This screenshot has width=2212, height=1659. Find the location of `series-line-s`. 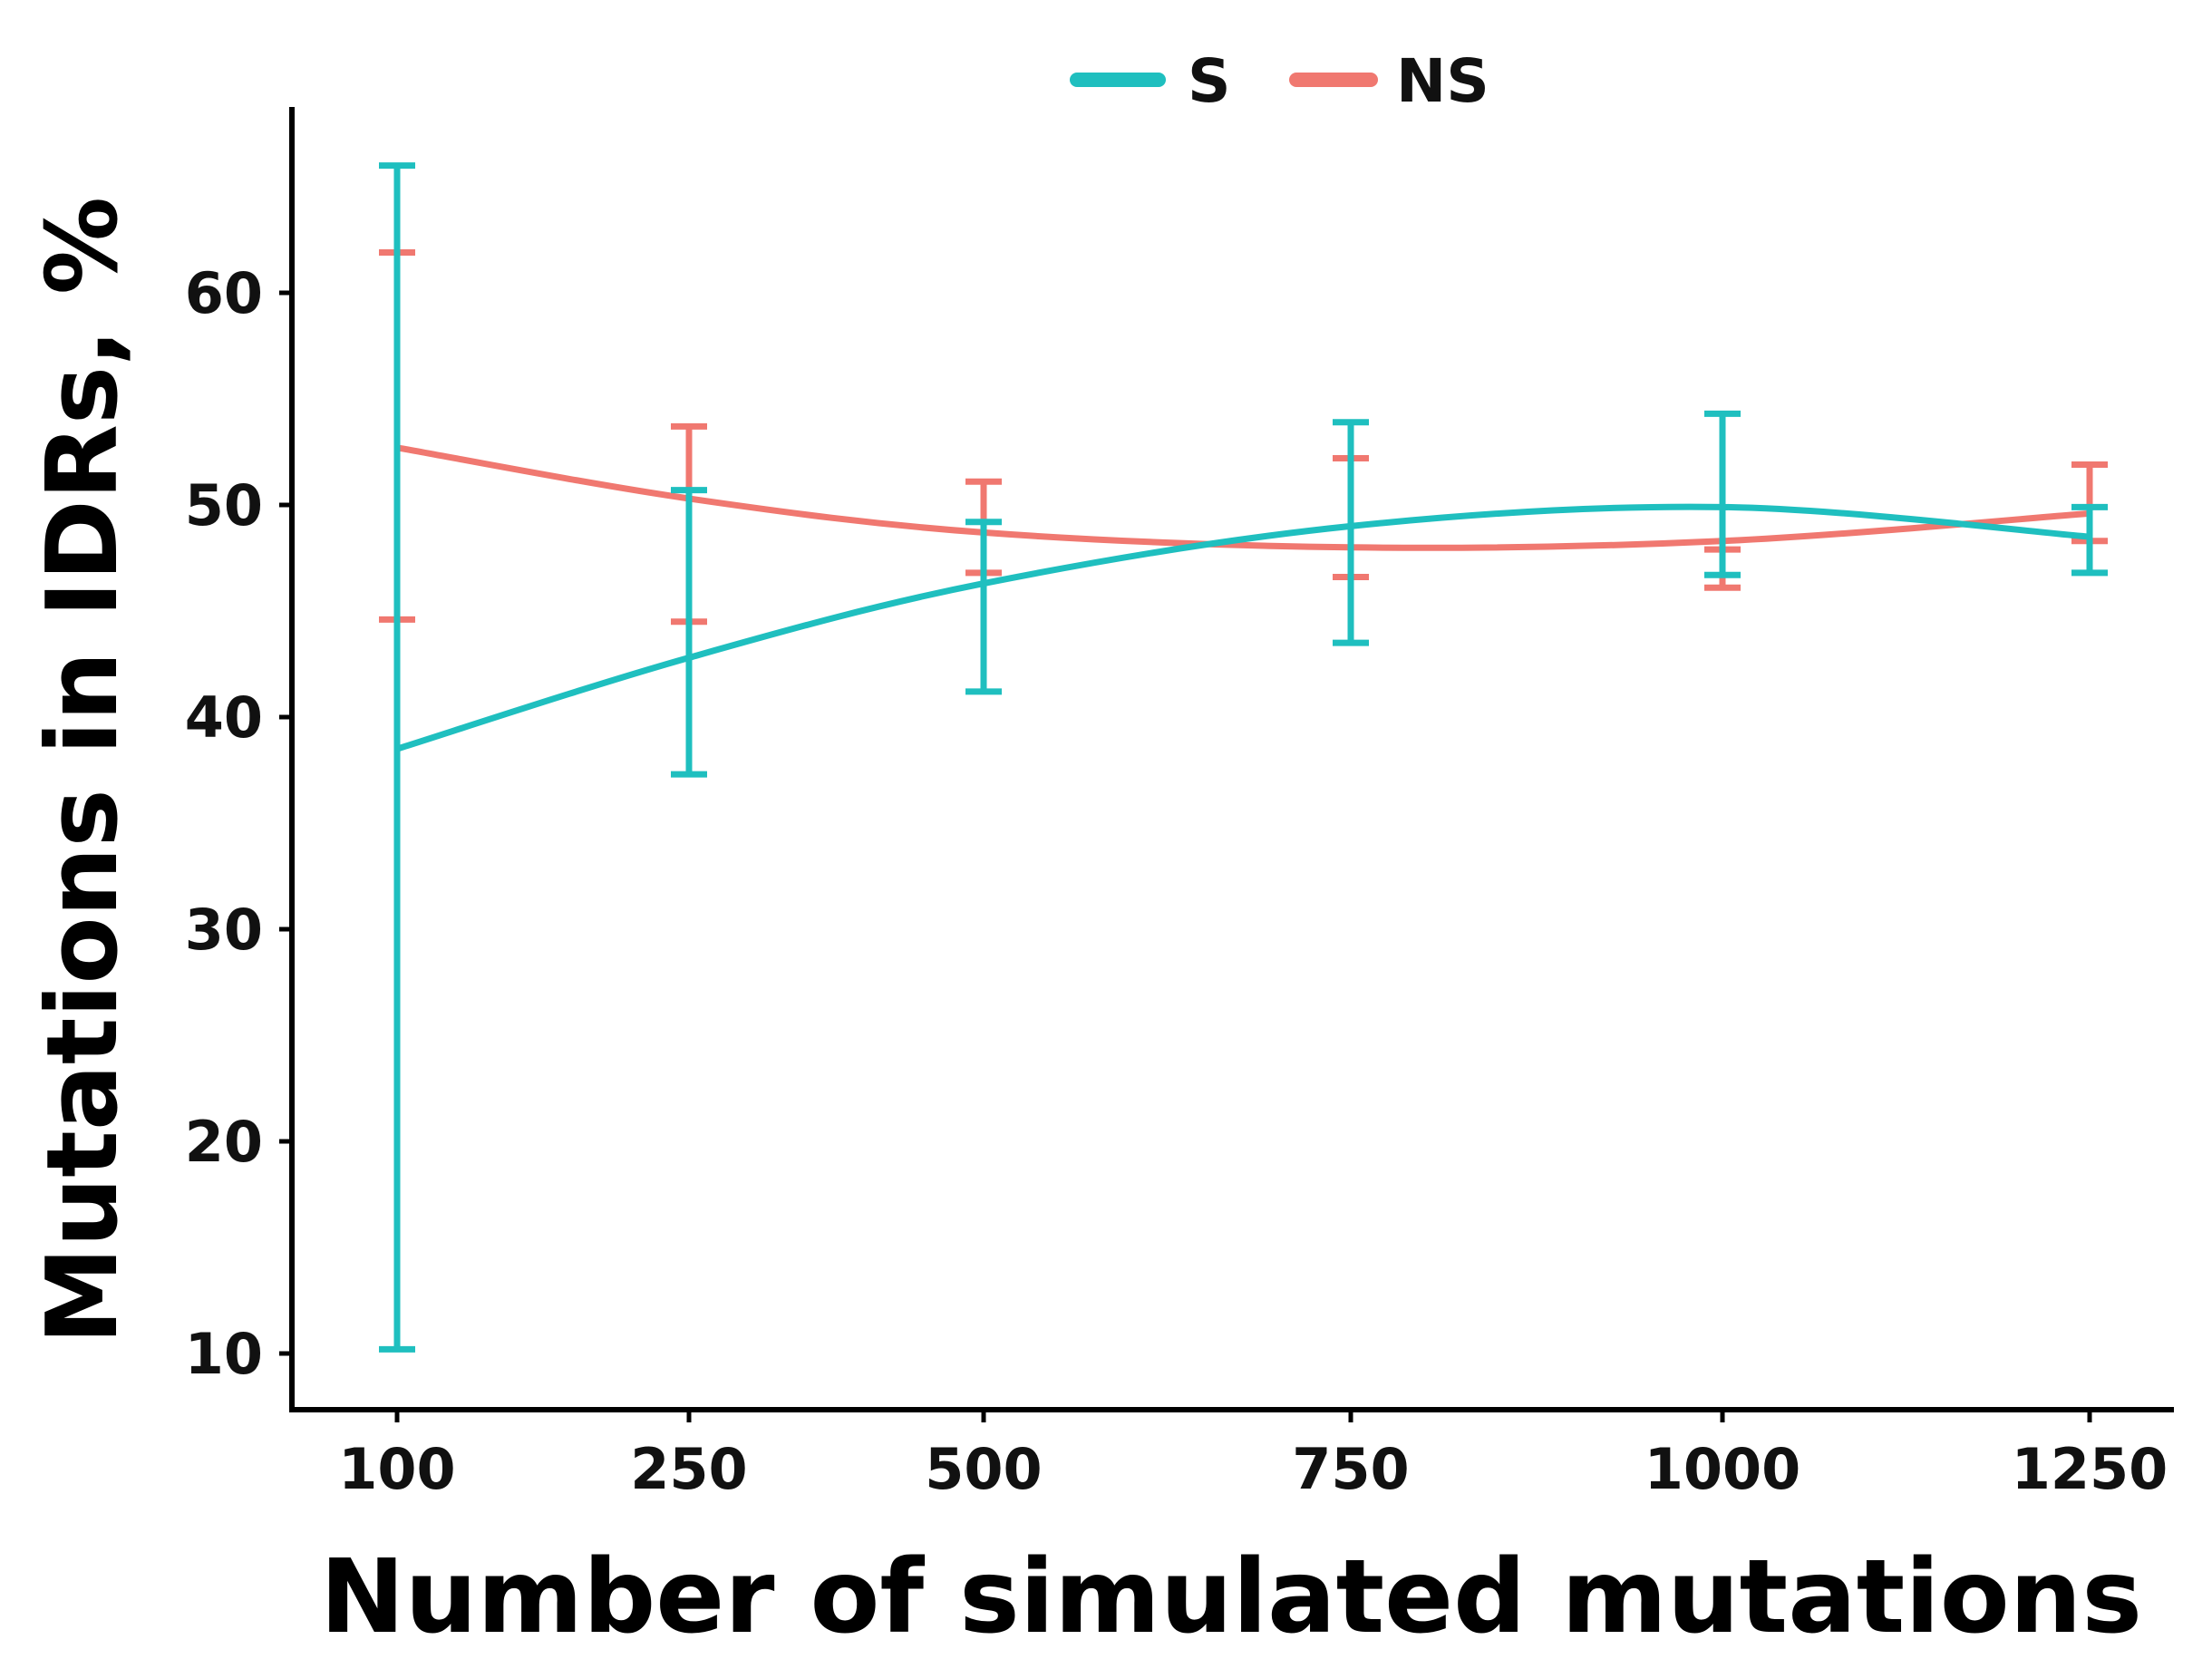

series-line-s is located at coordinates (1243, 627).